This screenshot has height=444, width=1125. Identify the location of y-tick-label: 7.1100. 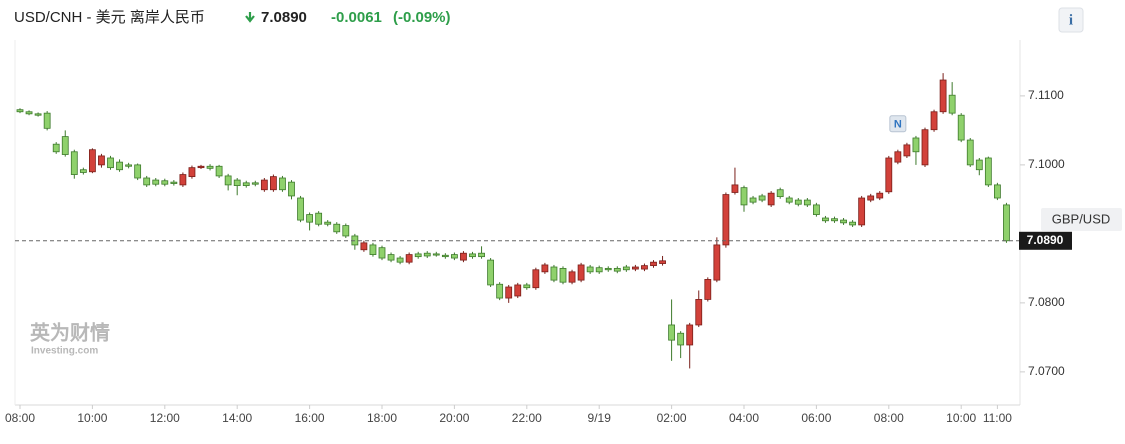
(1046, 95).